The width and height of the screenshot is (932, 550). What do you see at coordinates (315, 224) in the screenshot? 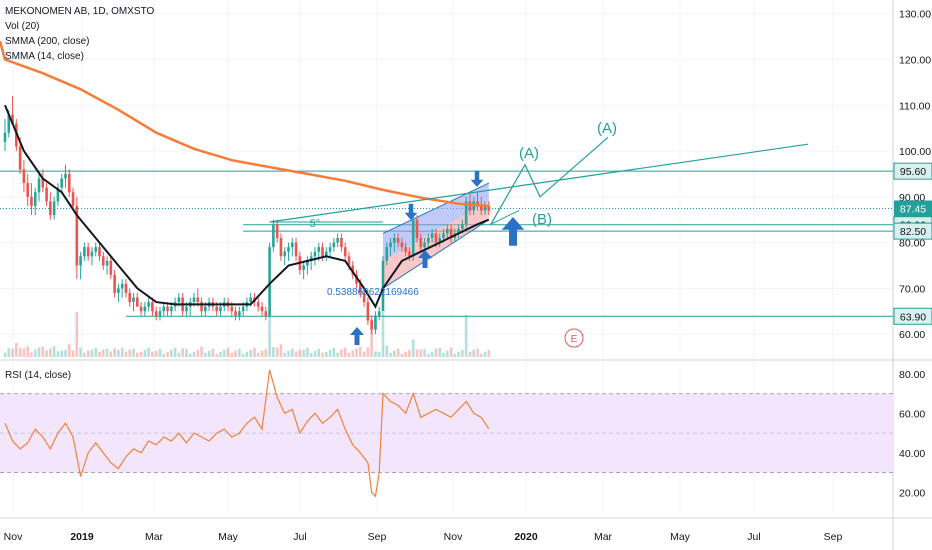
I see `angle-label: 5°` at bounding box center [315, 224].